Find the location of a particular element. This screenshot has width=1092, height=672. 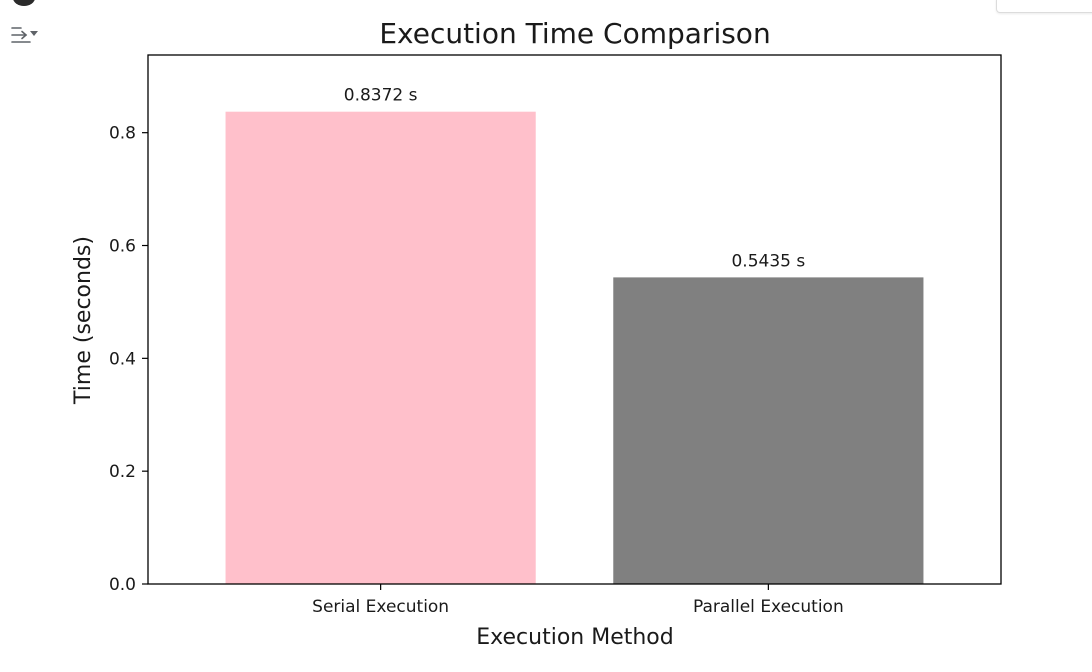

bar-parallel-execution is located at coordinates (768, 430).